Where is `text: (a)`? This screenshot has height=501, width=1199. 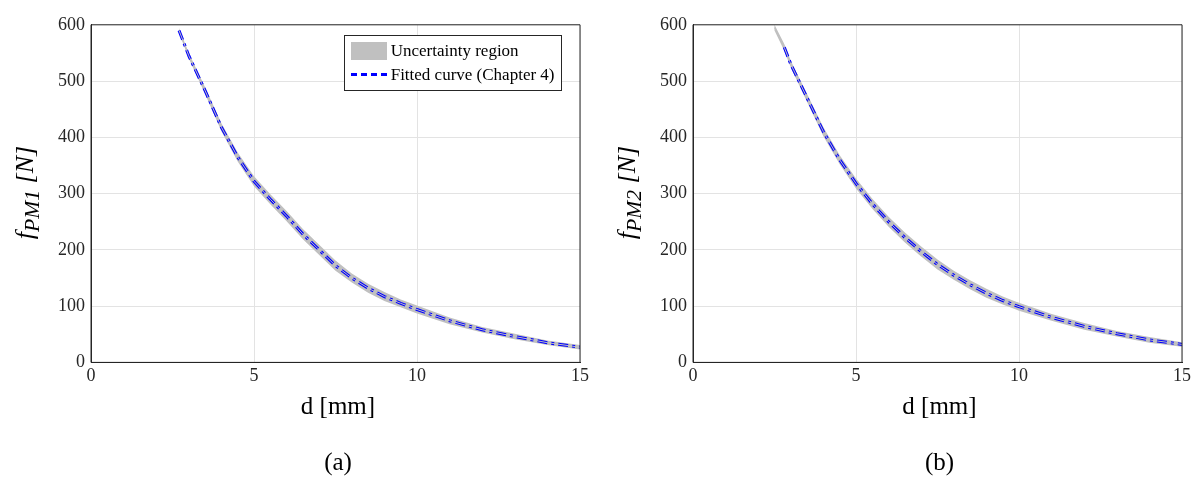
text: (a) is located at coordinates (338, 462).